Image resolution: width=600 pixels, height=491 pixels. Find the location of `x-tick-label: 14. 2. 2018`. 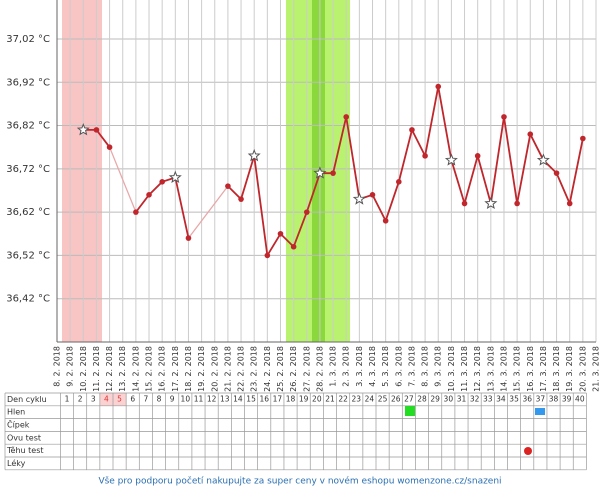

x-tick-label: 14. 2. 2018 is located at coordinates (135, 369).